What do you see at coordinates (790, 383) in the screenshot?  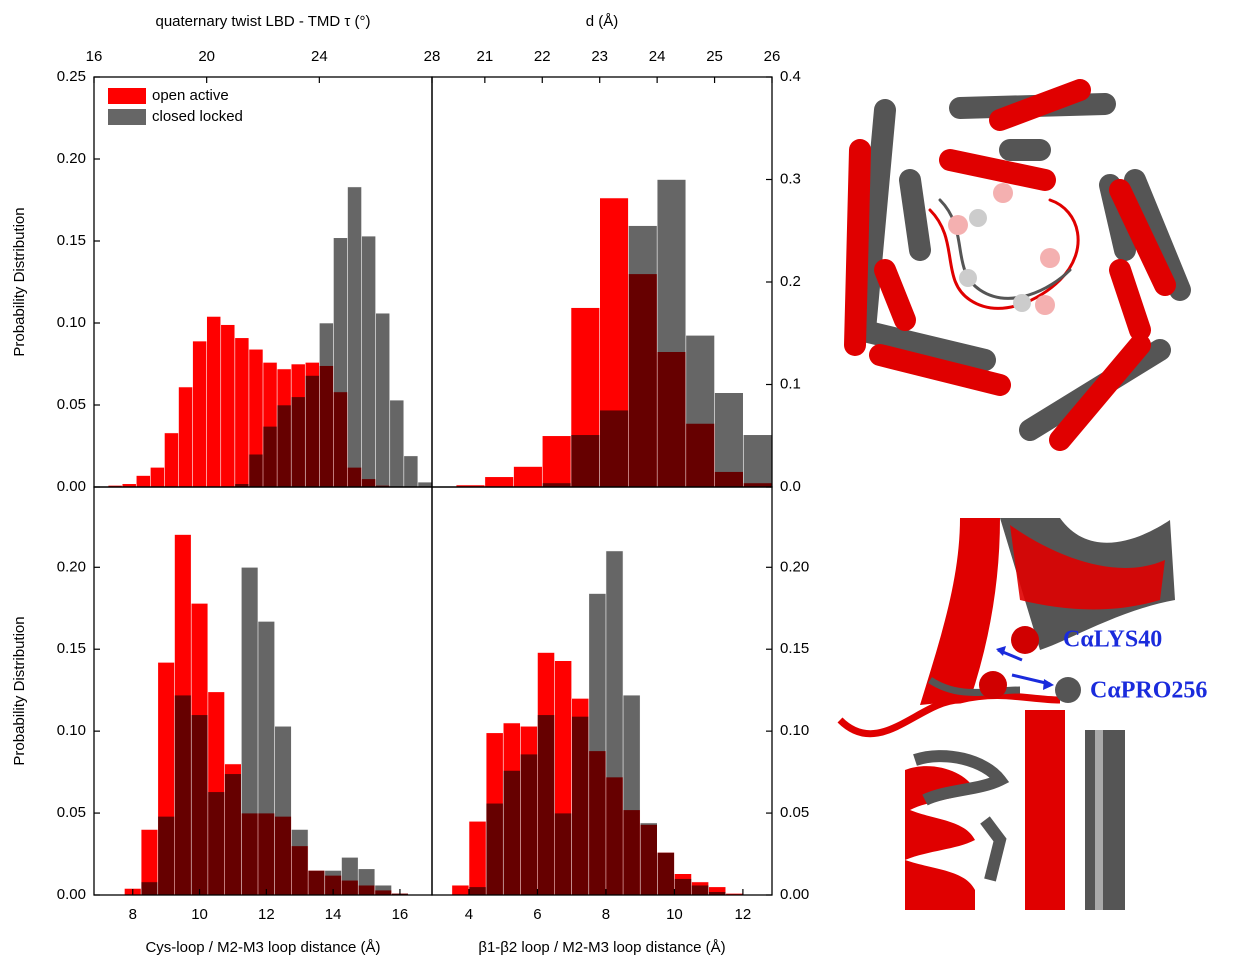 I see `y-tick-label: 0.1` at bounding box center [790, 383].